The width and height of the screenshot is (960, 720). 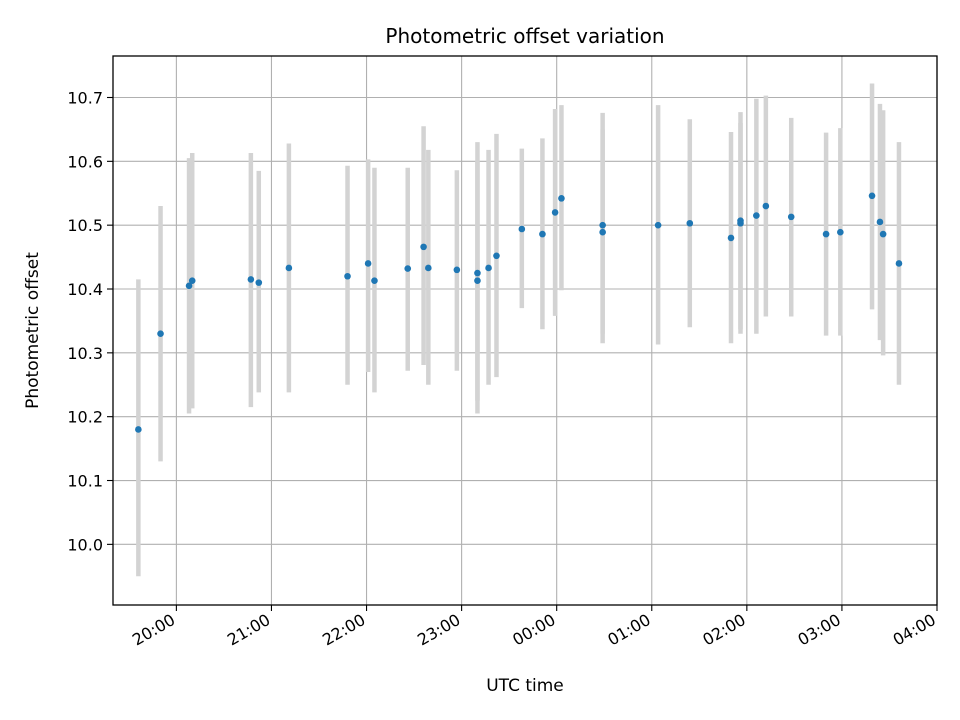 I want to click on y-axis-label: Photometric offset, so click(x=33, y=330).